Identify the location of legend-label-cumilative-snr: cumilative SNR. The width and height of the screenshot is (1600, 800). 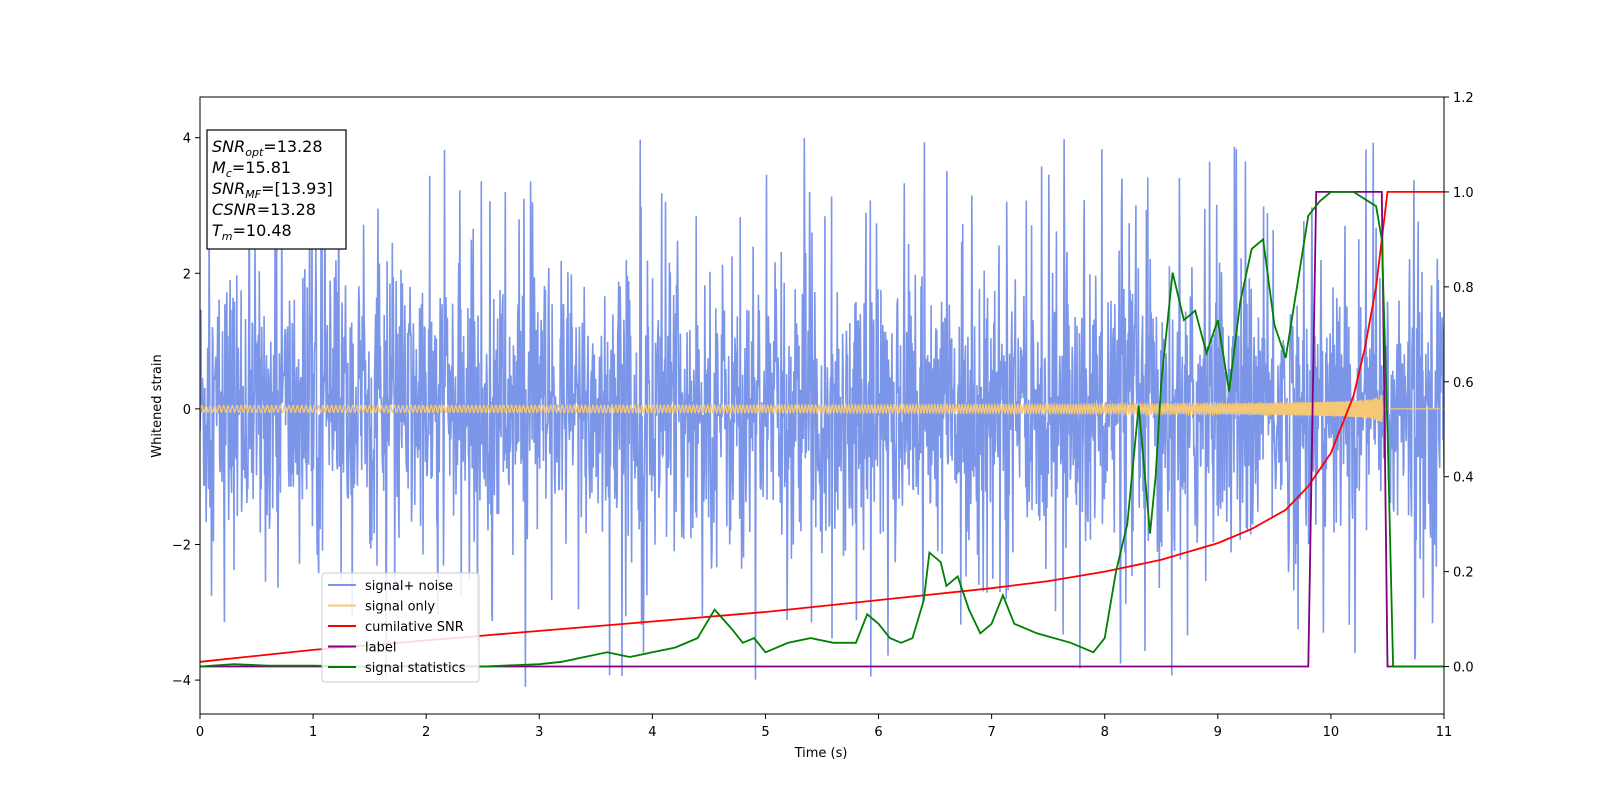
(414, 627).